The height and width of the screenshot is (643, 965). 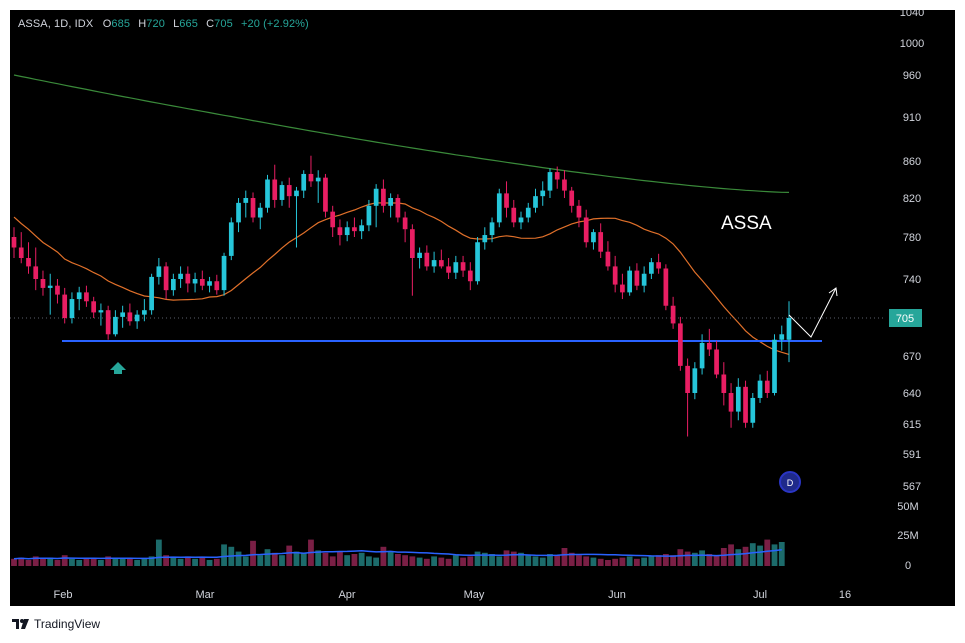 What do you see at coordinates (223, 24) in the screenshot?
I see `close-value: 705` at bounding box center [223, 24].